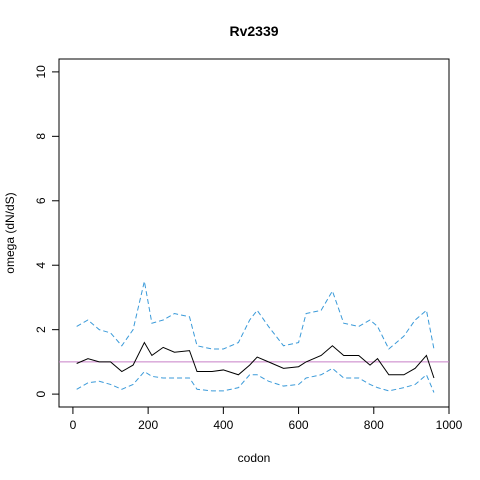  What do you see at coordinates (41, 72) in the screenshot?
I see `y-tick-label: 10` at bounding box center [41, 72].